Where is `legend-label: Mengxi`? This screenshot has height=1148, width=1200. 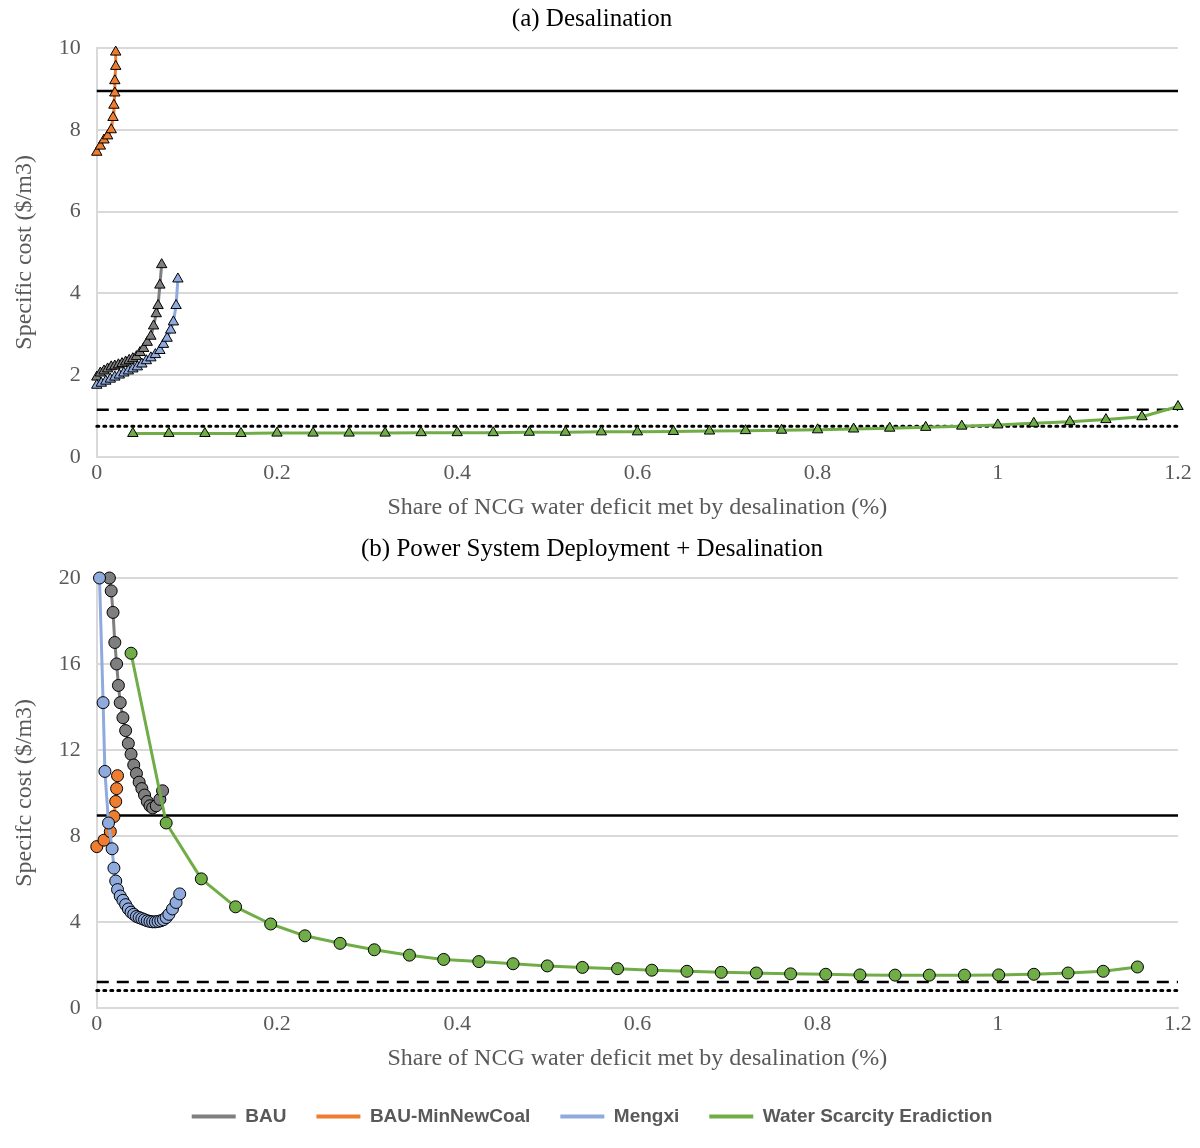
legend-label: Mengxi is located at coordinates (646, 1115).